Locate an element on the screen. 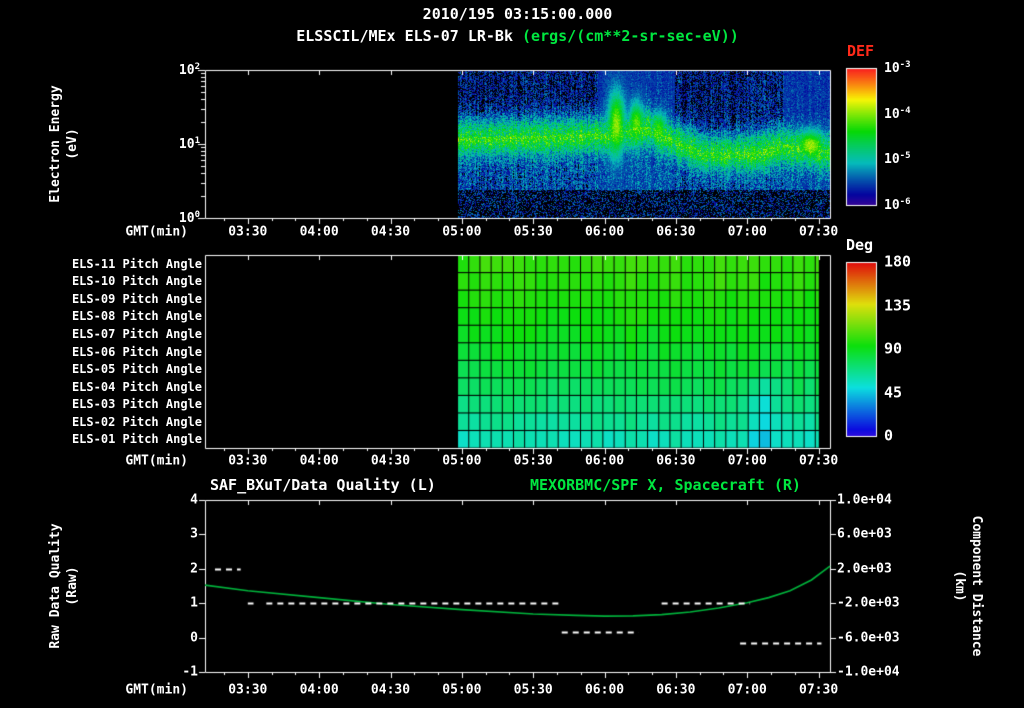  gmt-label-panel2: GMT(min) is located at coordinates (156, 461).